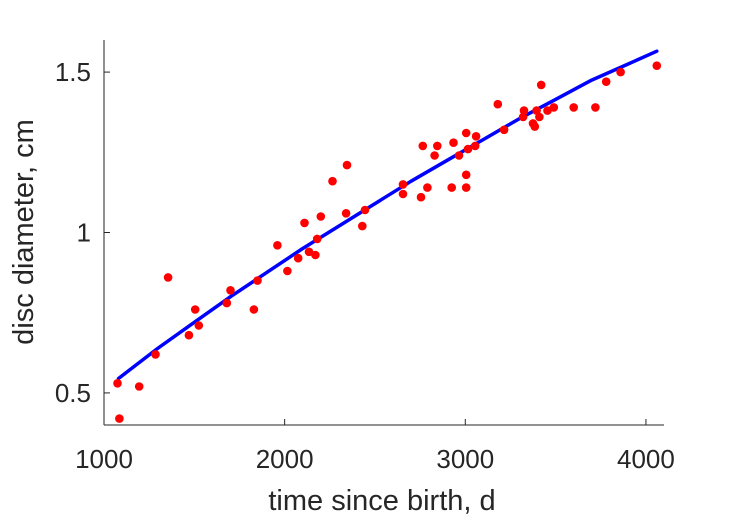  I want to click on x-tick-label: 3000, so click(465, 459).